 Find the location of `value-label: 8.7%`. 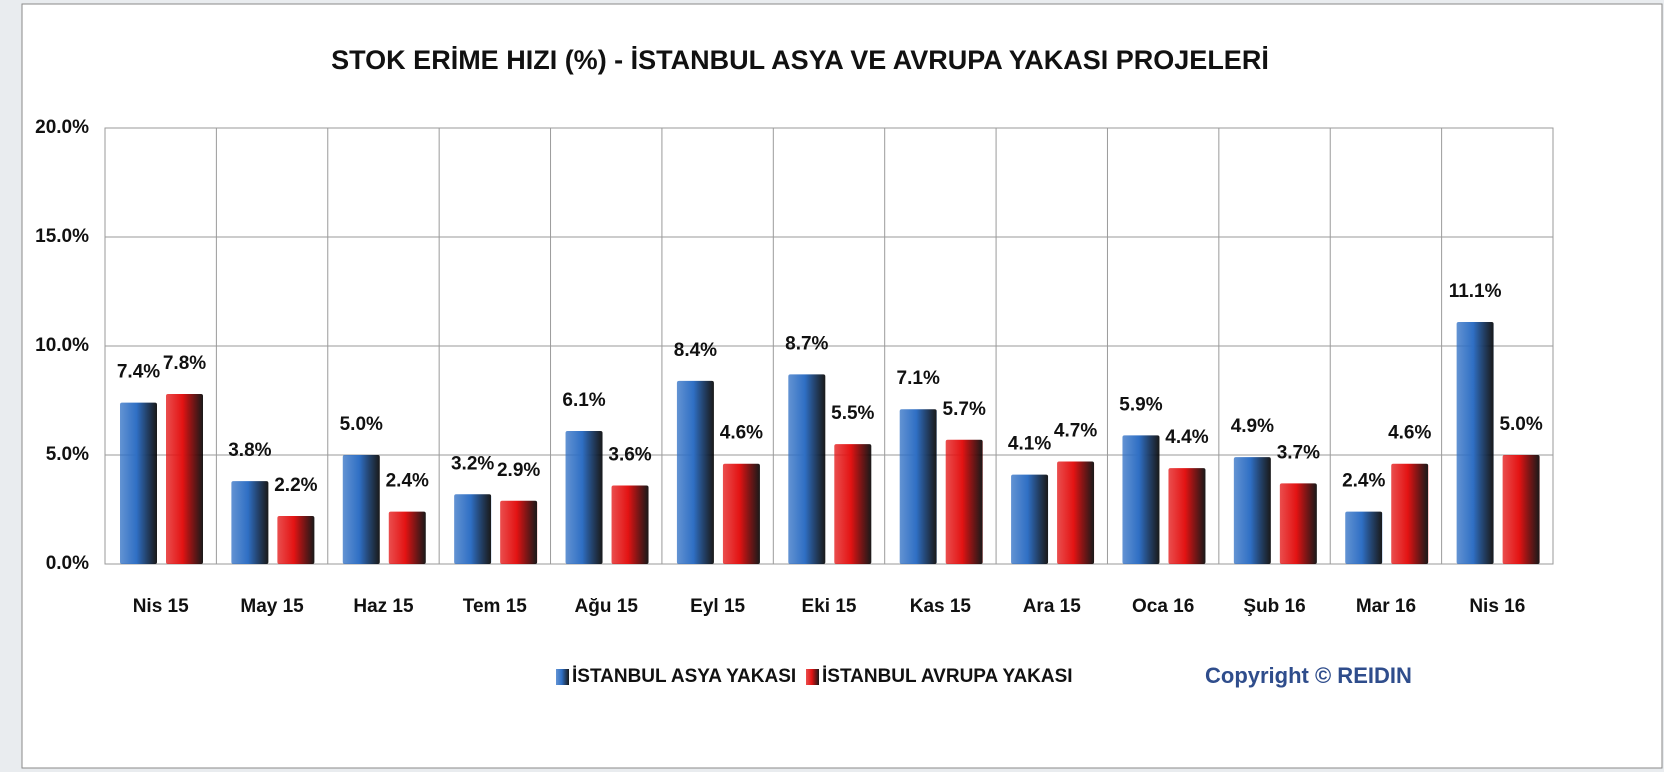

value-label: 8.7% is located at coordinates (806, 343).